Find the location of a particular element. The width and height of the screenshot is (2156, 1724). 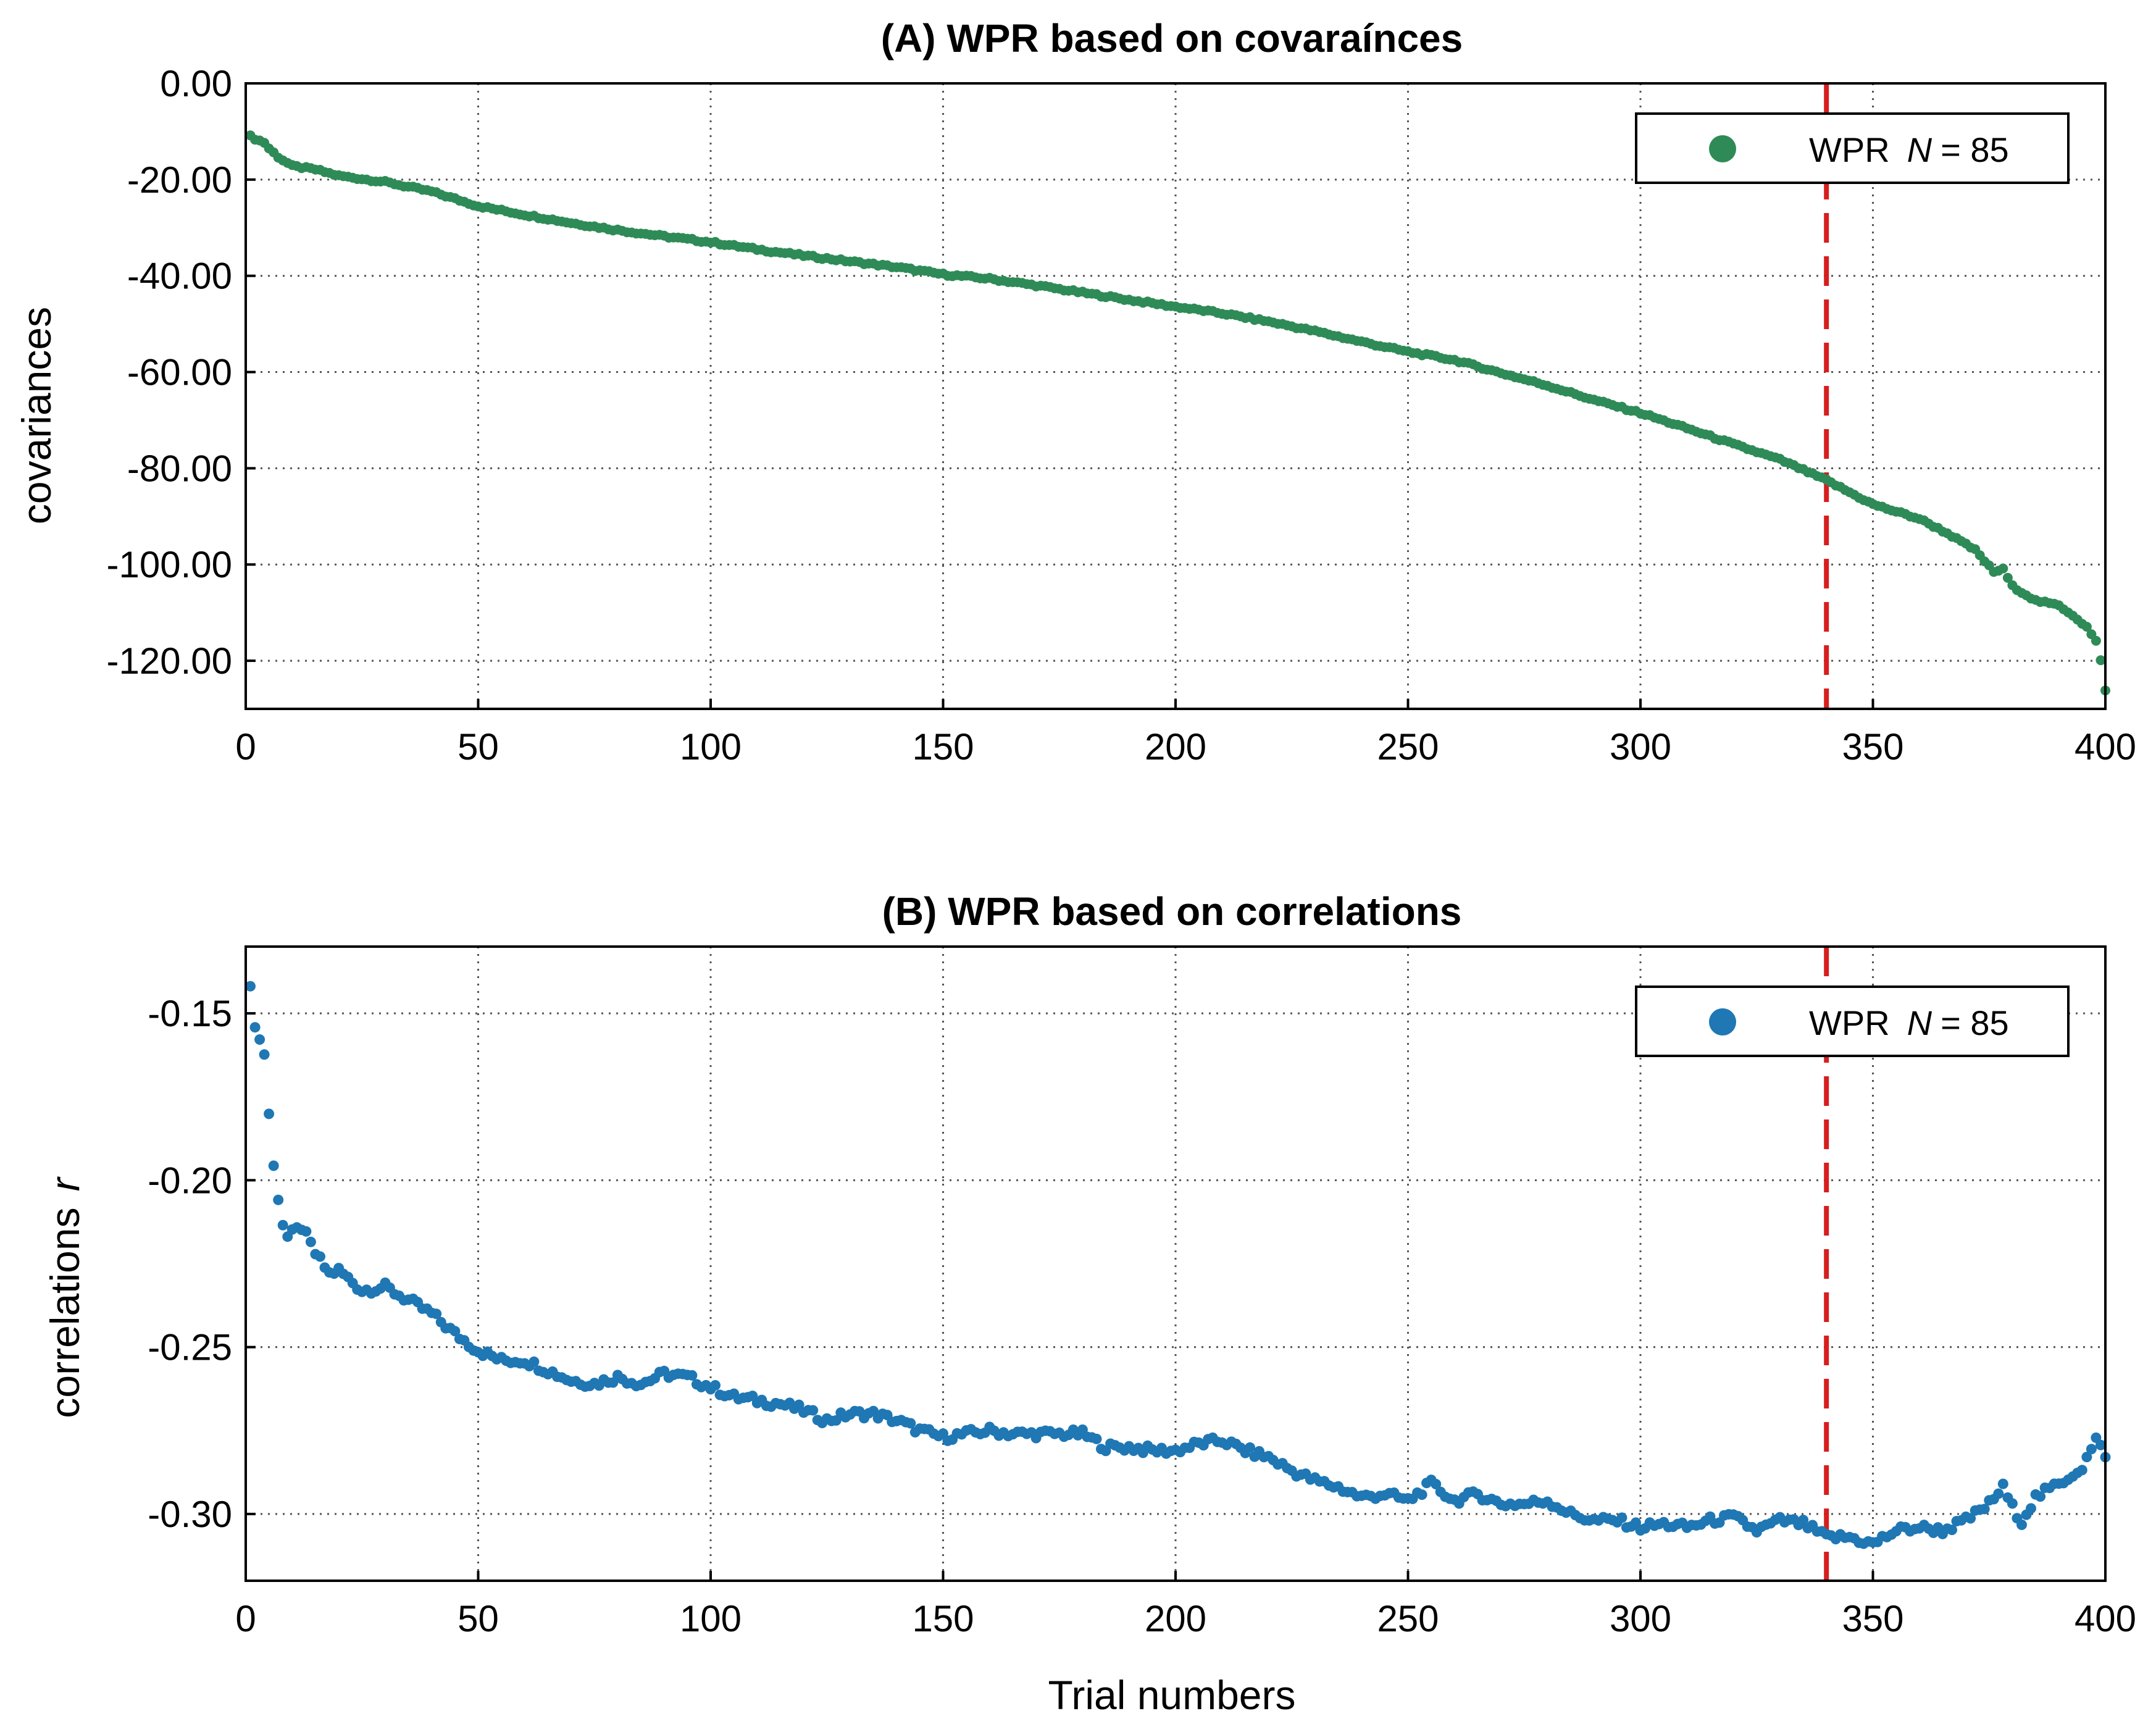

panel-b-xtick-label-5: 250 is located at coordinates (1408, 1618).